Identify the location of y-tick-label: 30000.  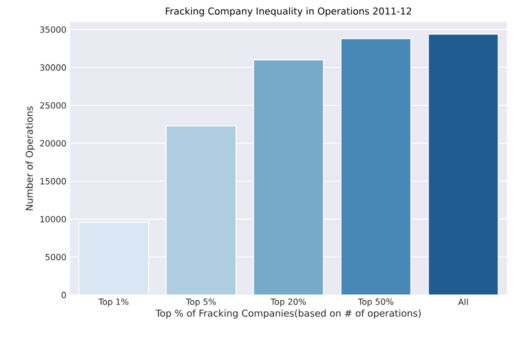
(53, 67).